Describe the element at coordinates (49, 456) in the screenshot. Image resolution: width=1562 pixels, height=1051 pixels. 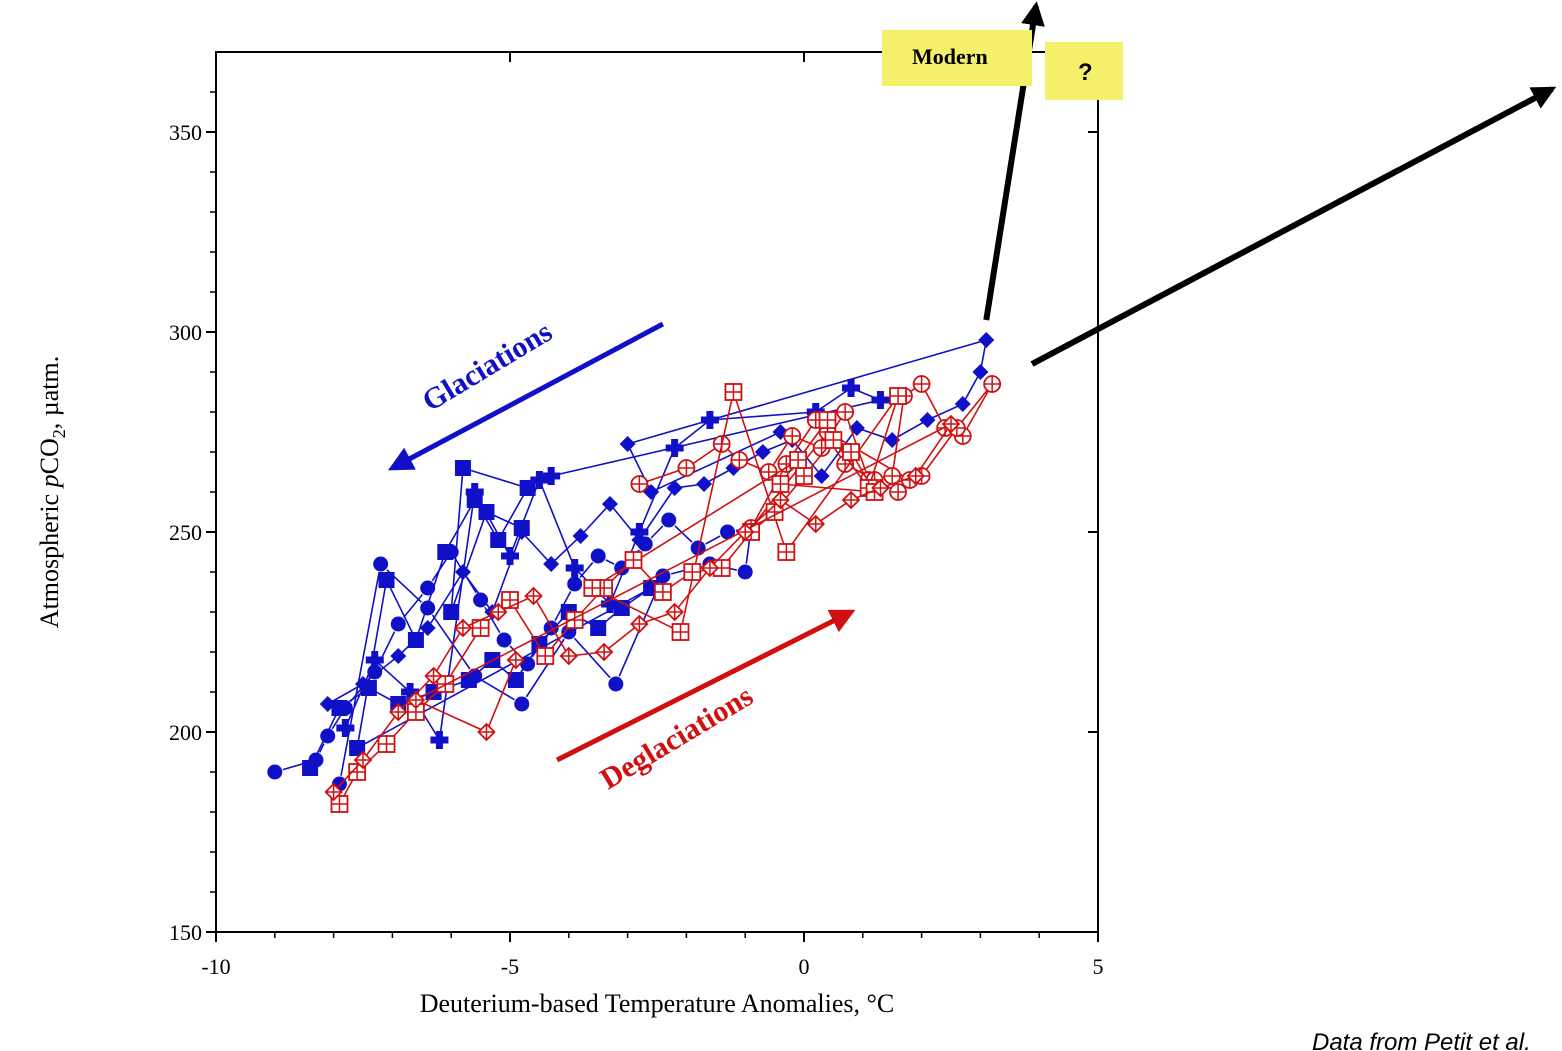
I see `y-axis-label-main: CO` at that location.